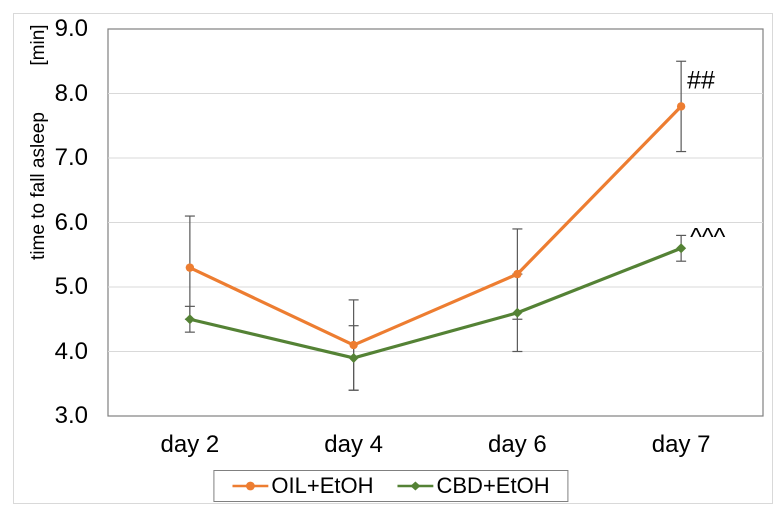 This screenshot has height=516, width=782. Describe the element at coordinates (435, 303) in the screenshot. I see `series-line-cbd-etoh` at that location.